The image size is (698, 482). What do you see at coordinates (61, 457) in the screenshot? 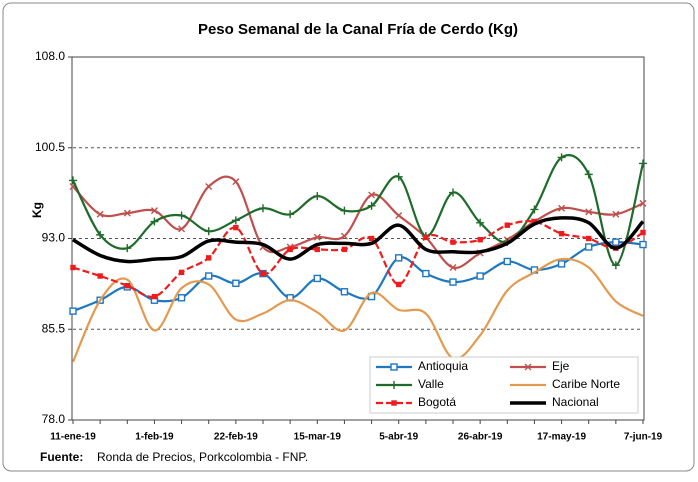
I see `source-label: Fuente:` at bounding box center [61, 457].